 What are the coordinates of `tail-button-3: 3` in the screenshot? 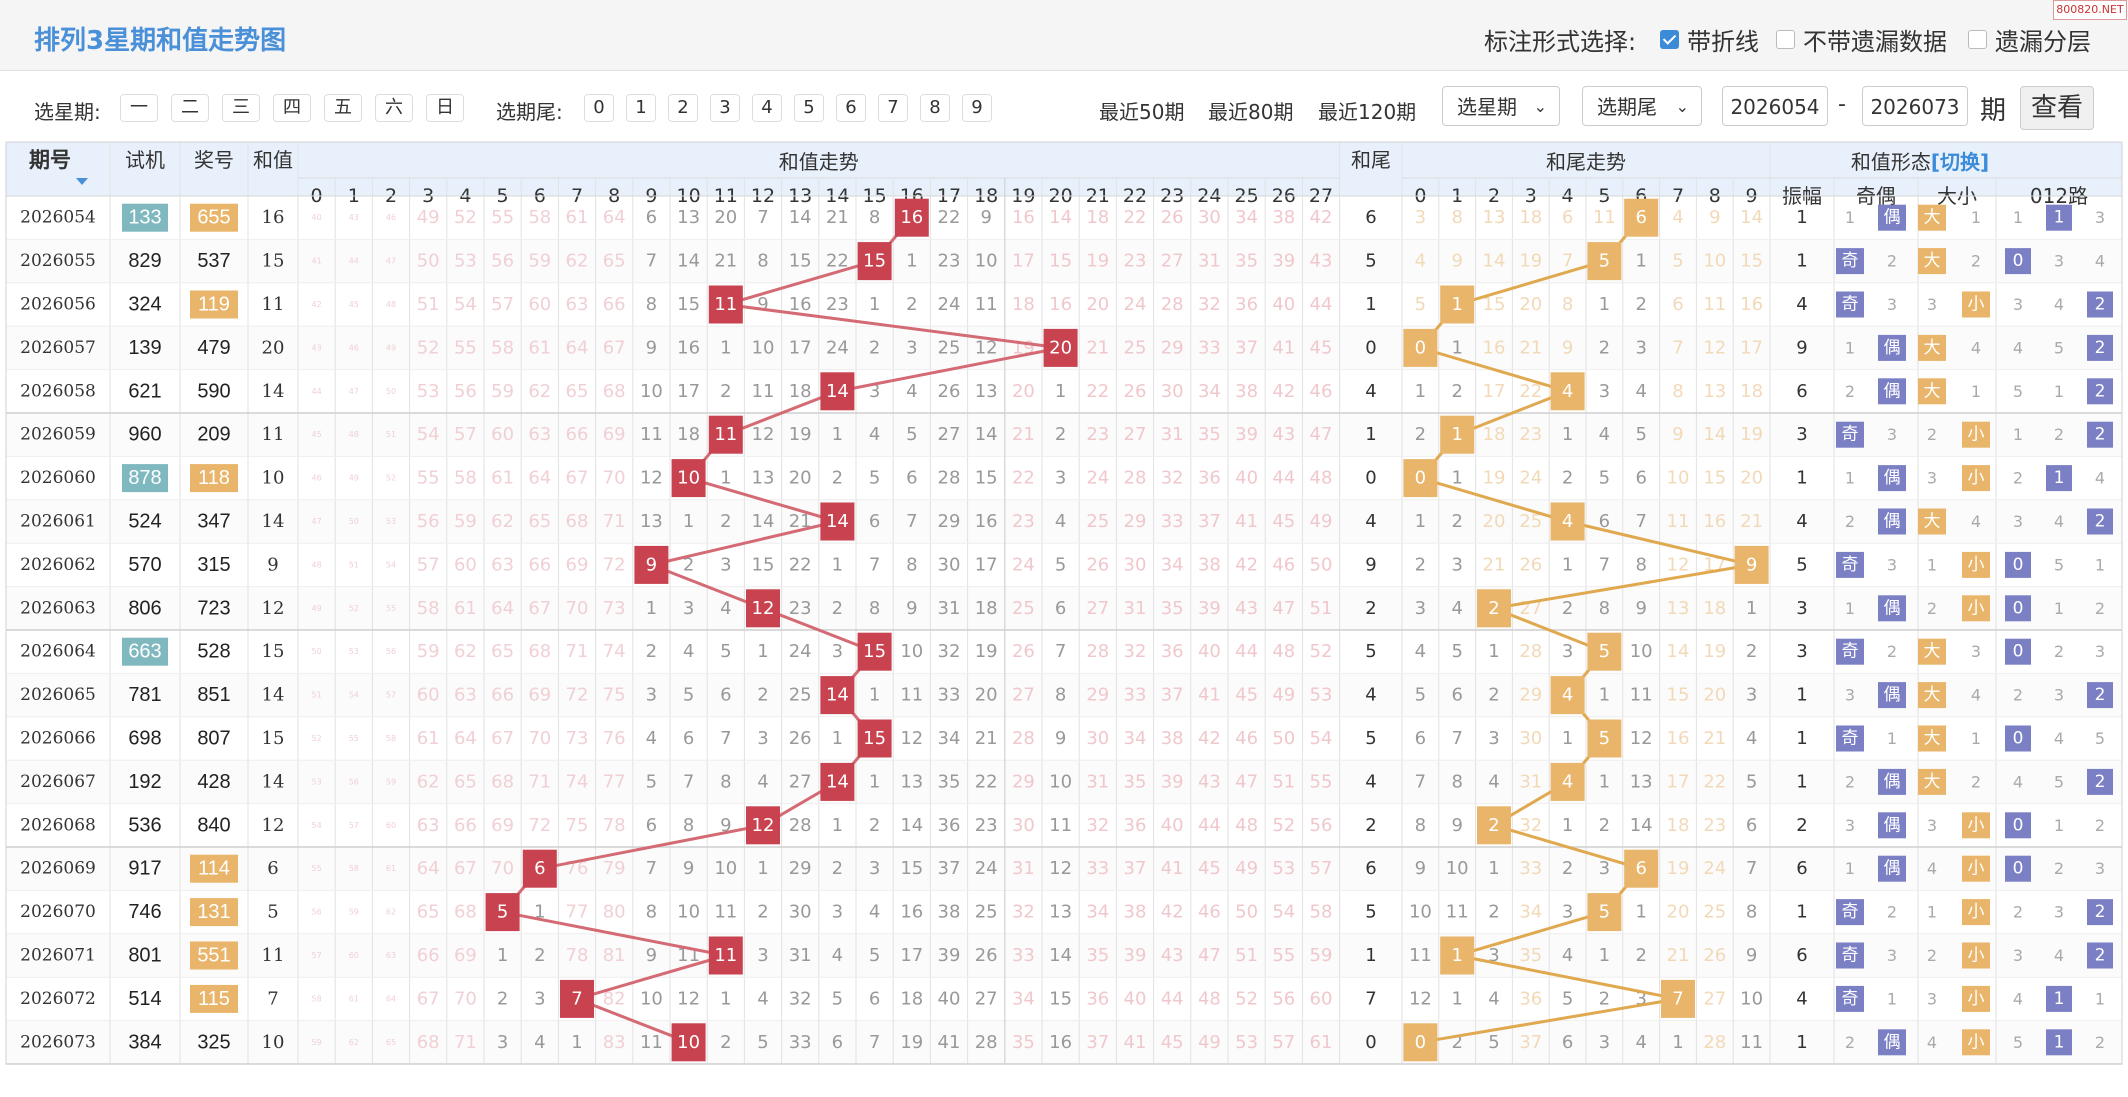 It's located at (725, 108).